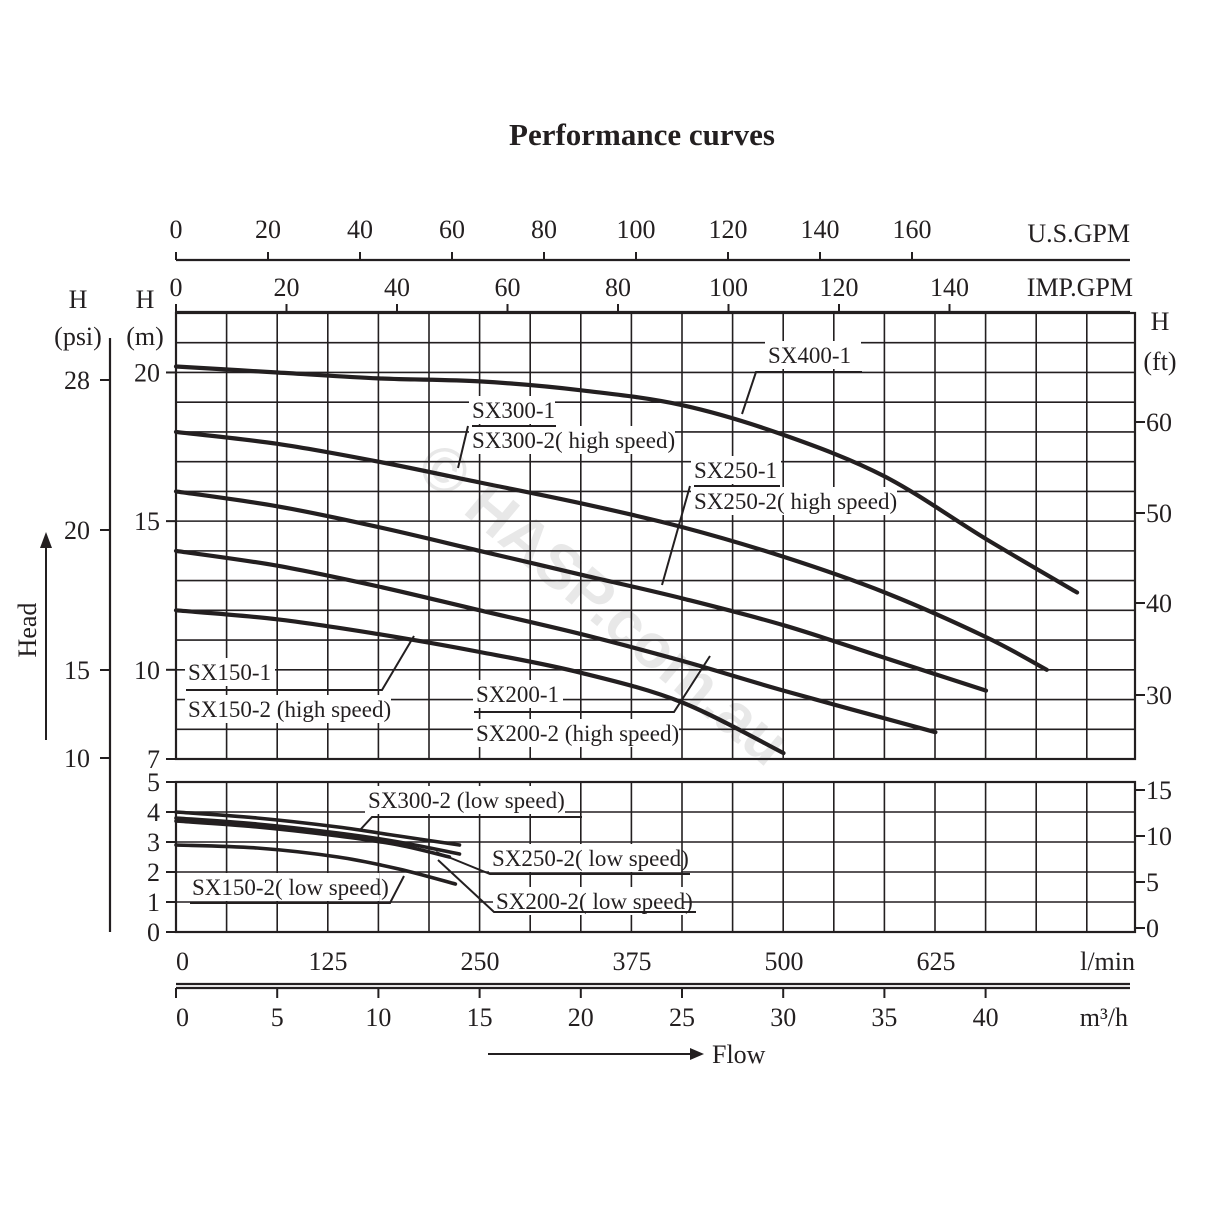  I want to click on impgpm-tick-label: 80, so click(618, 287).